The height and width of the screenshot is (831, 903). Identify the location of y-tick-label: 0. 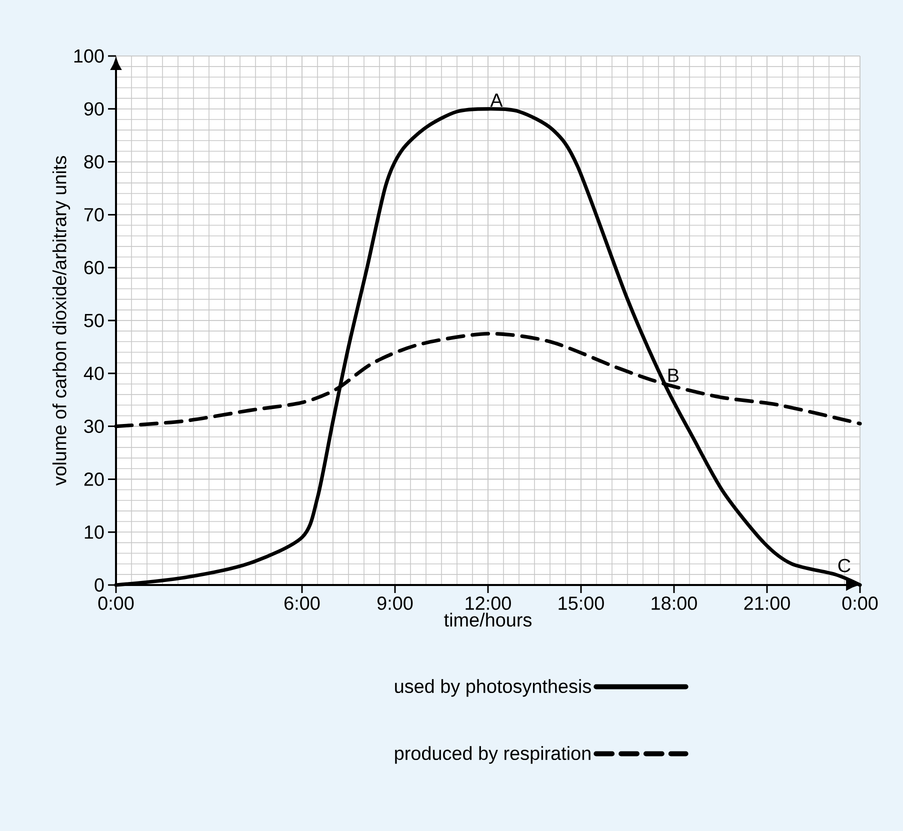
(99, 585).